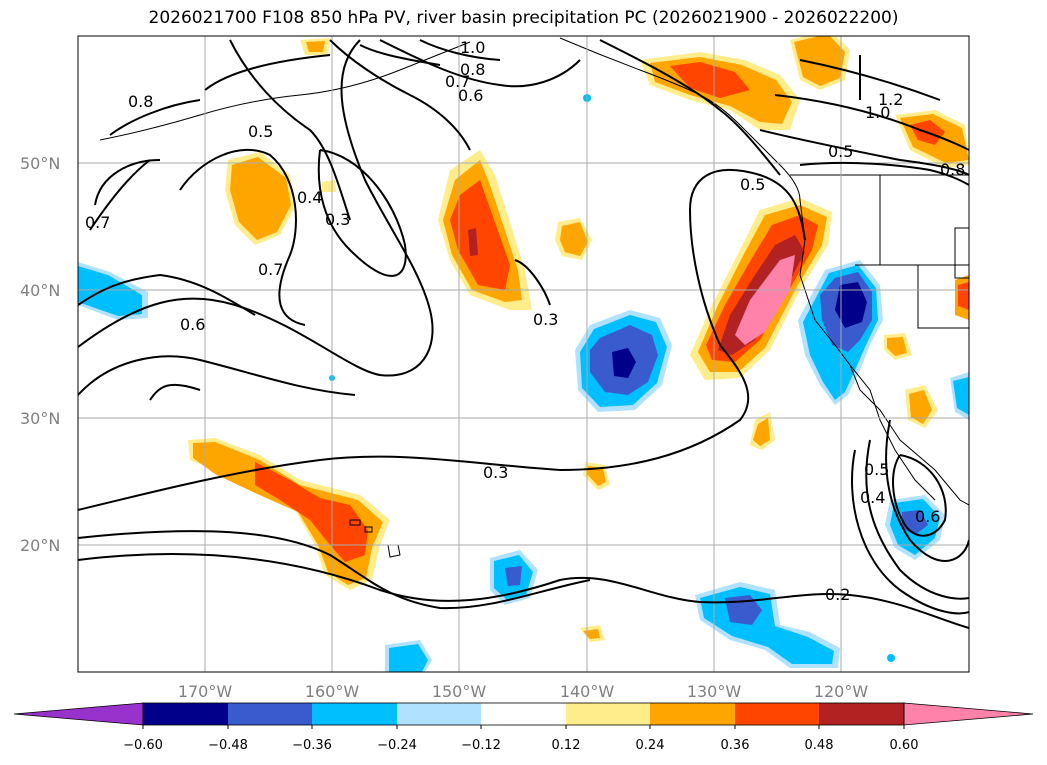 This screenshot has width=1047, height=765. What do you see at coordinates (143, 745) in the screenshot?
I see `colorbar-tick-label: −0.60` at bounding box center [143, 745].